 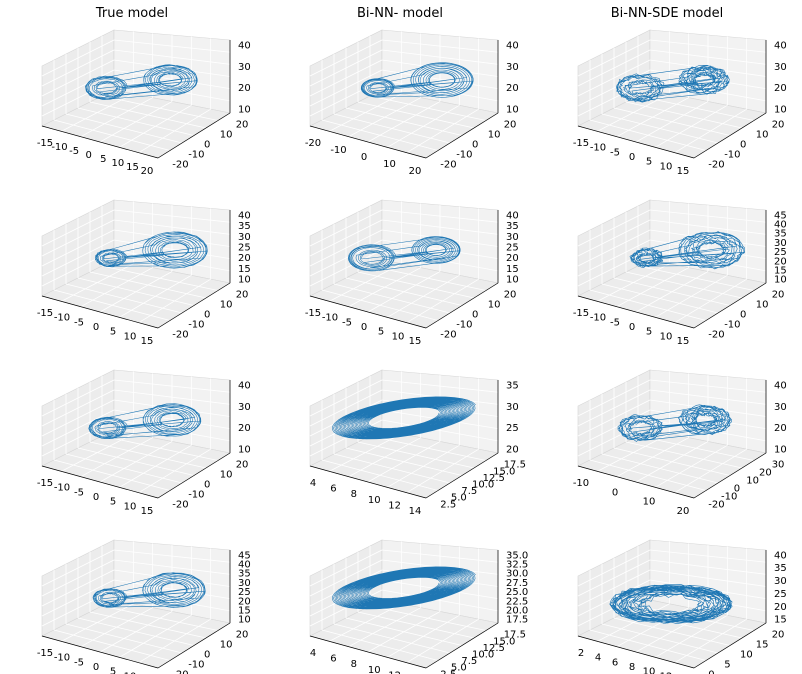 What do you see at coordinates (333, 489) in the screenshot?
I see `x-tick-label: 6` at bounding box center [333, 489].